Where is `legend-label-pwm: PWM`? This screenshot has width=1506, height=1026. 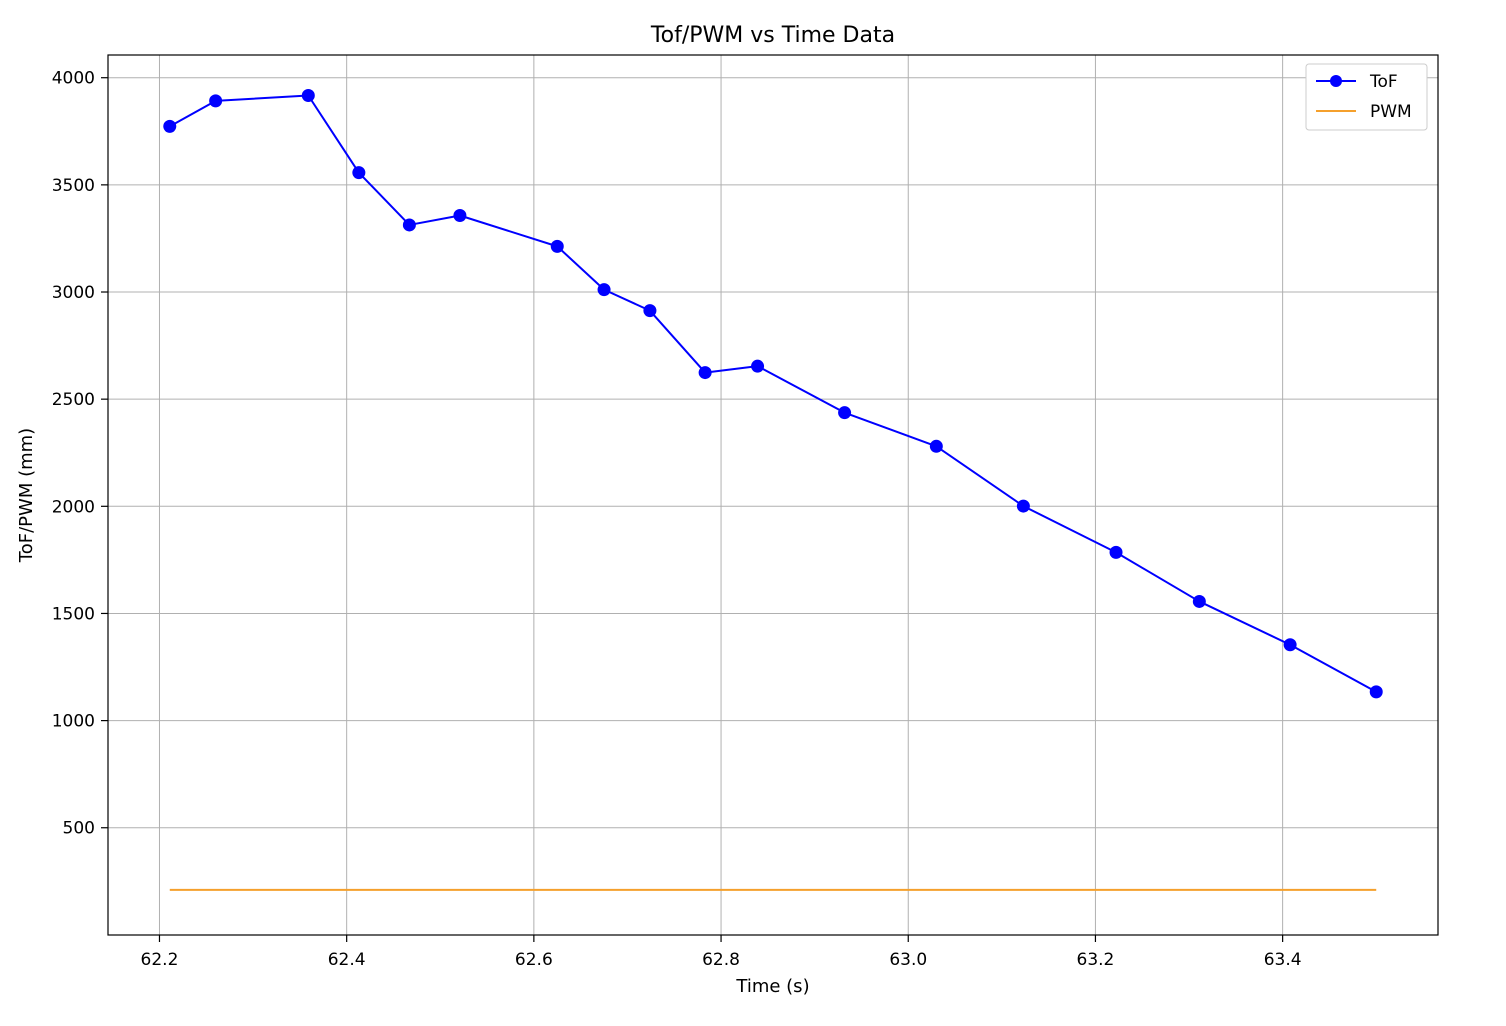
legend-label-pwm: PWM is located at coordinates (1391, 112).